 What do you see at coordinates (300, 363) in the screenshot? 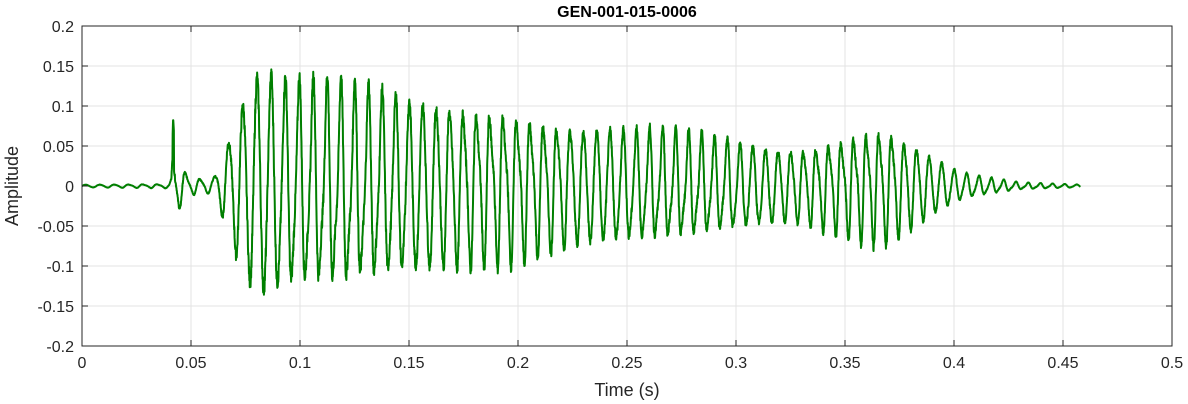
I see `x-tick-label: 0.1` at bounding box center [300, 363].